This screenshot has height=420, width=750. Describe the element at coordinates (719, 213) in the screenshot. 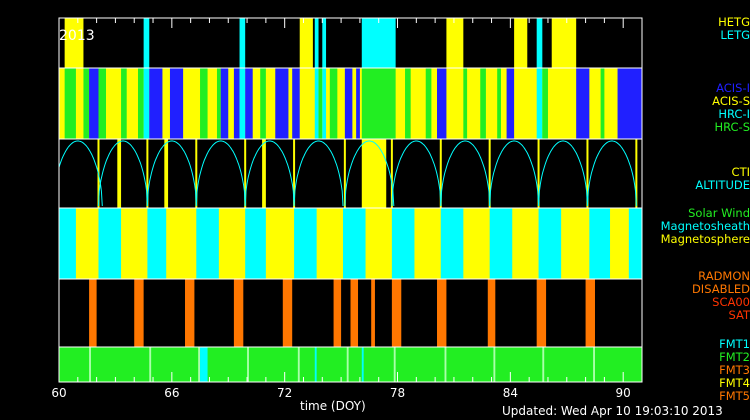

I see `legend-item-solar-wind: Solar Wind` at that location.